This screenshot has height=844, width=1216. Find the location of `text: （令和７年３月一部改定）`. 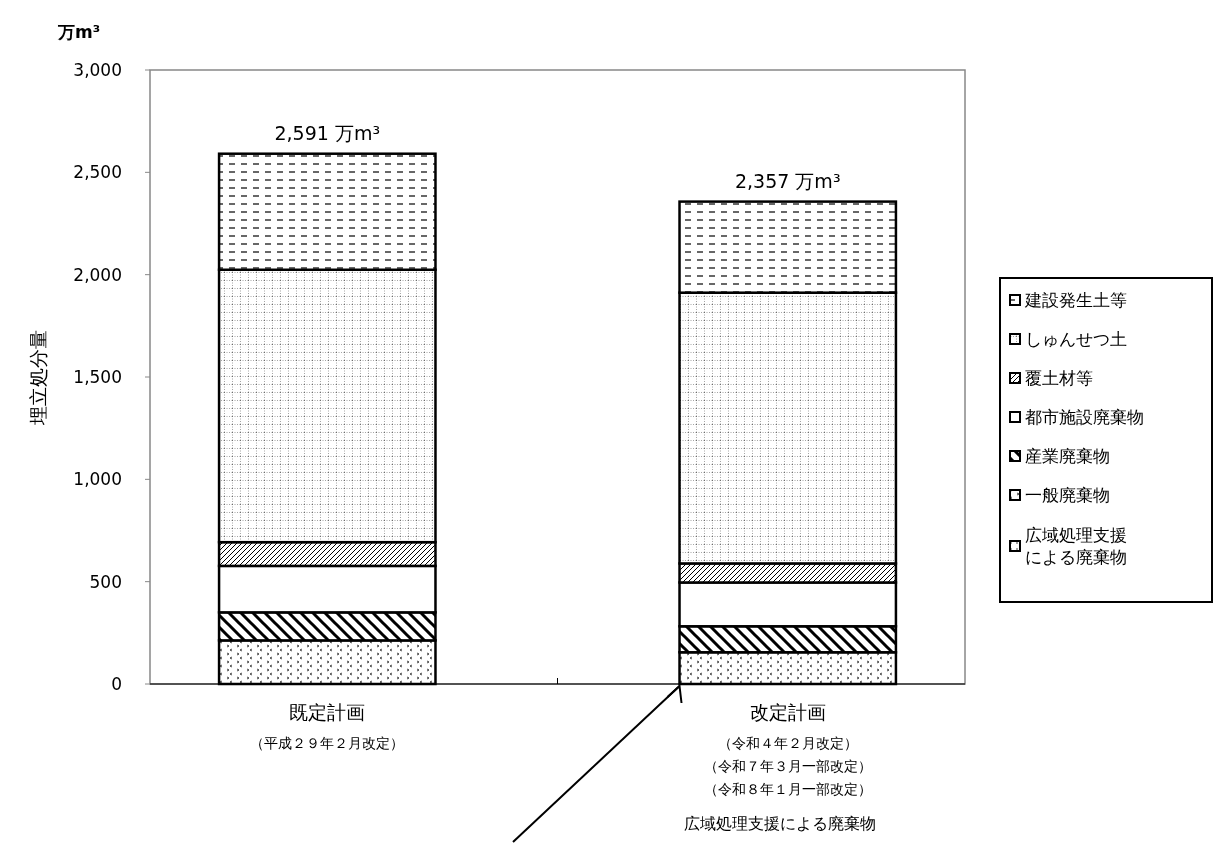

text: （令和７年３月一部改定） is located at coordinates (787, 766).